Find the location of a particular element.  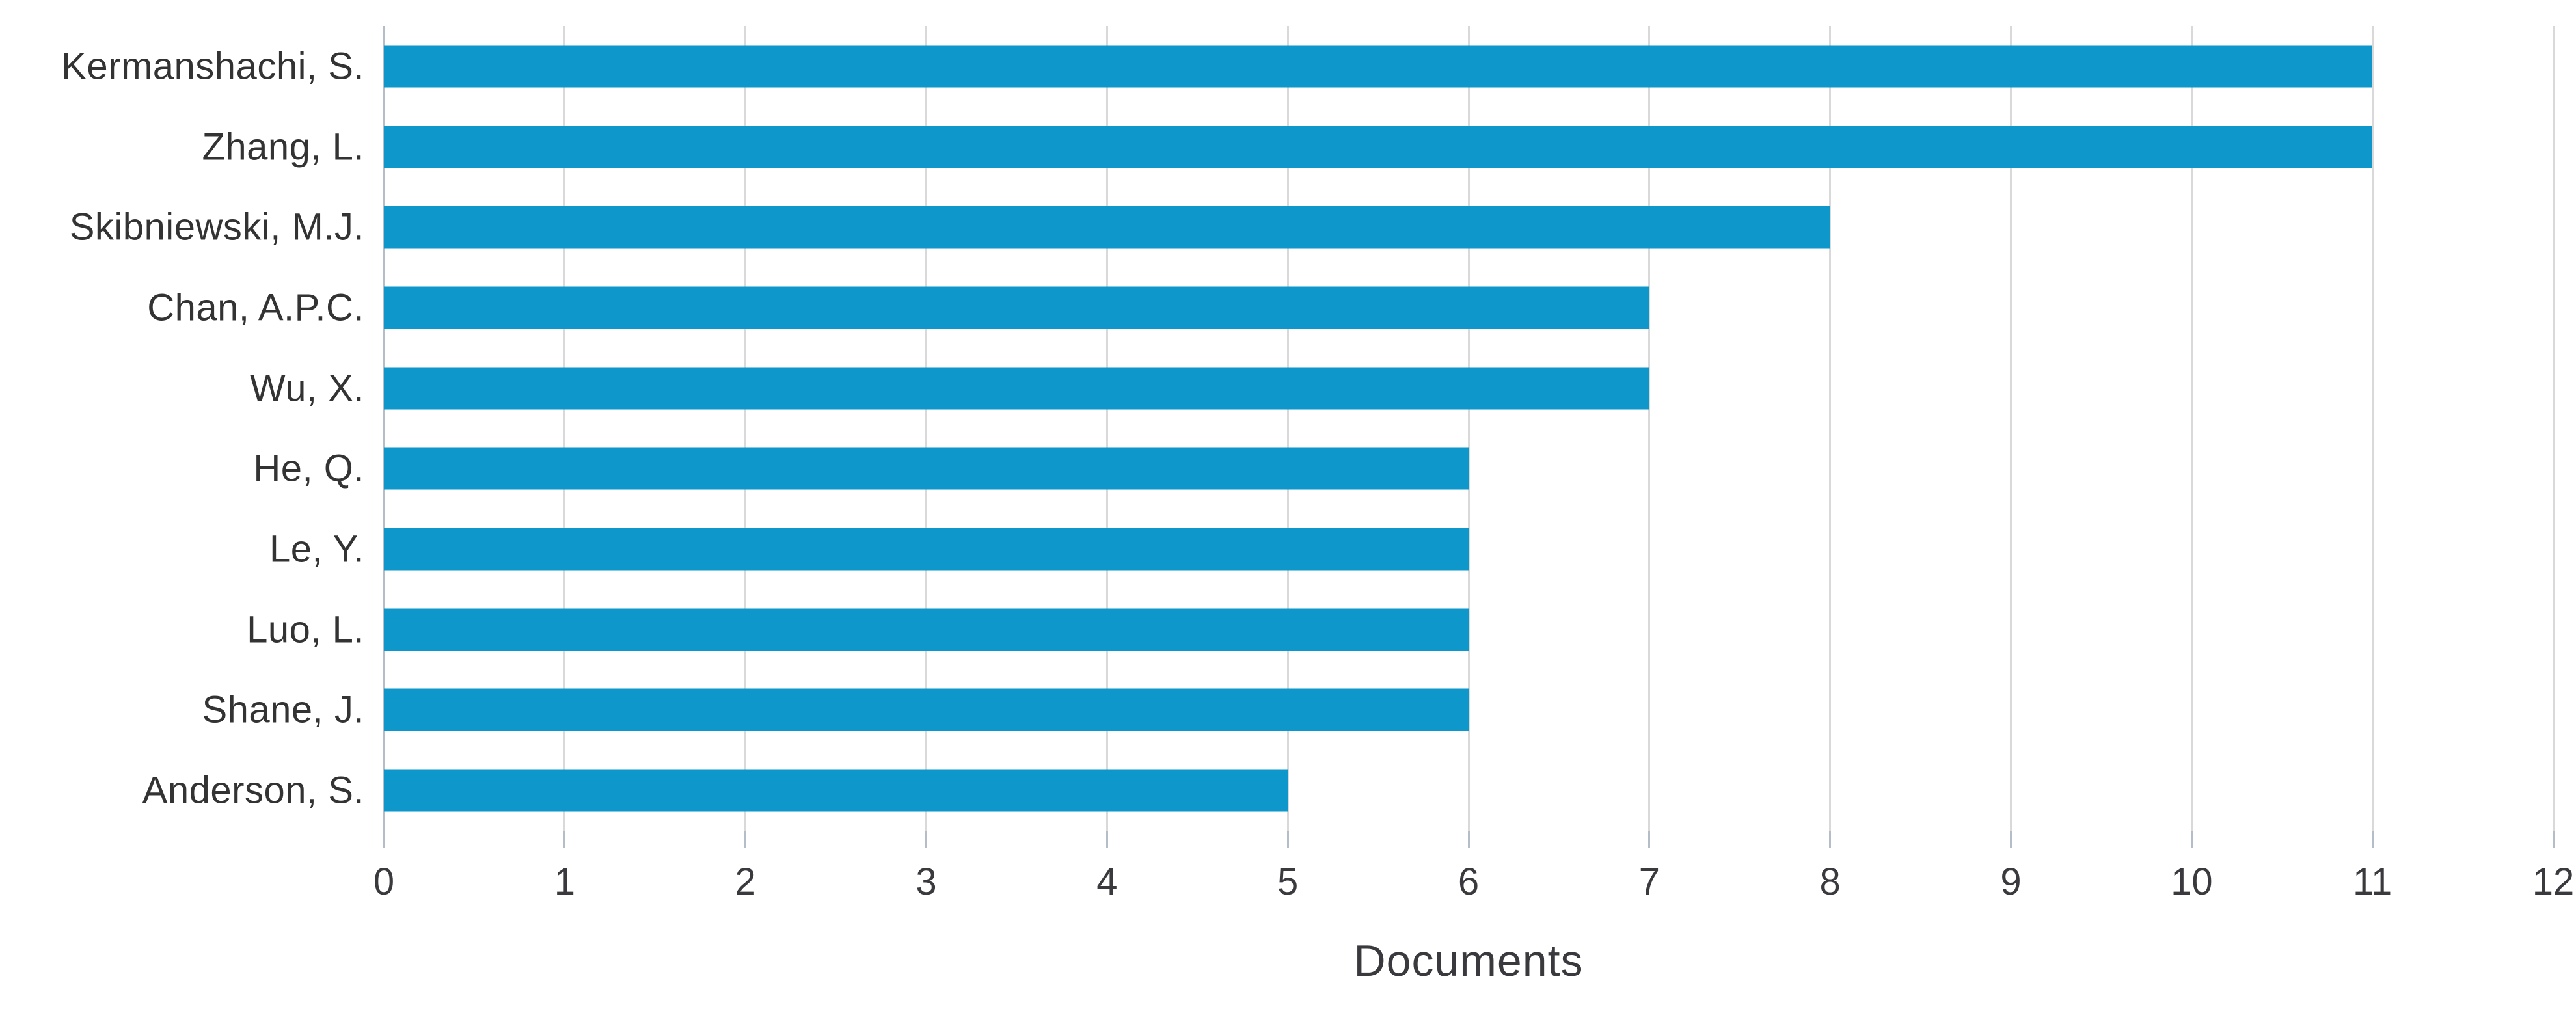

x-axis-title: Documents is located at coordinates (1468, 961).